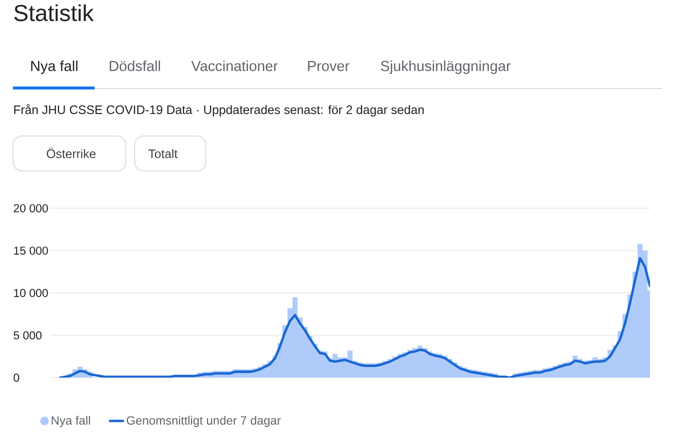  I want to click on text: Sjukhusinläggningar, so click(445, 67).